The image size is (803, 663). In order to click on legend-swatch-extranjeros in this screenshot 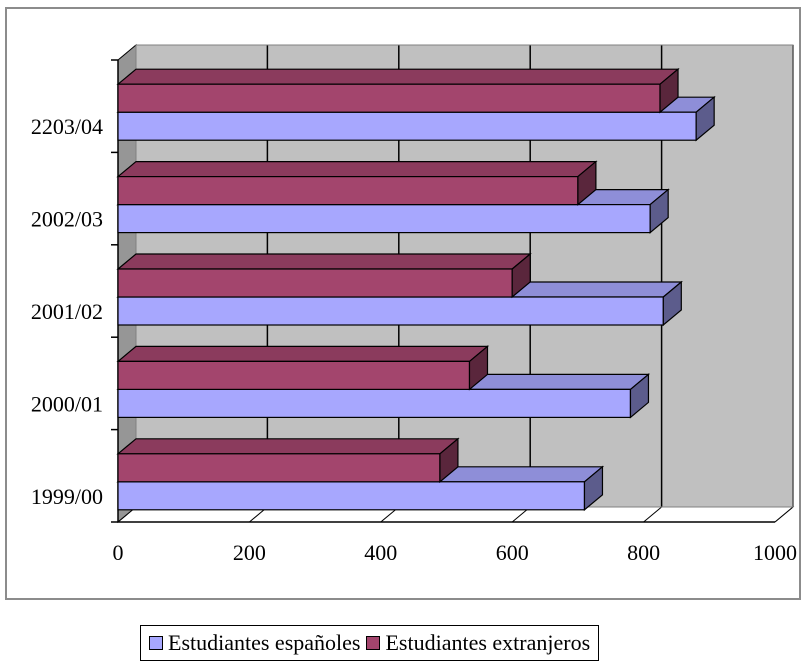, I will do `click(373, 643)`.